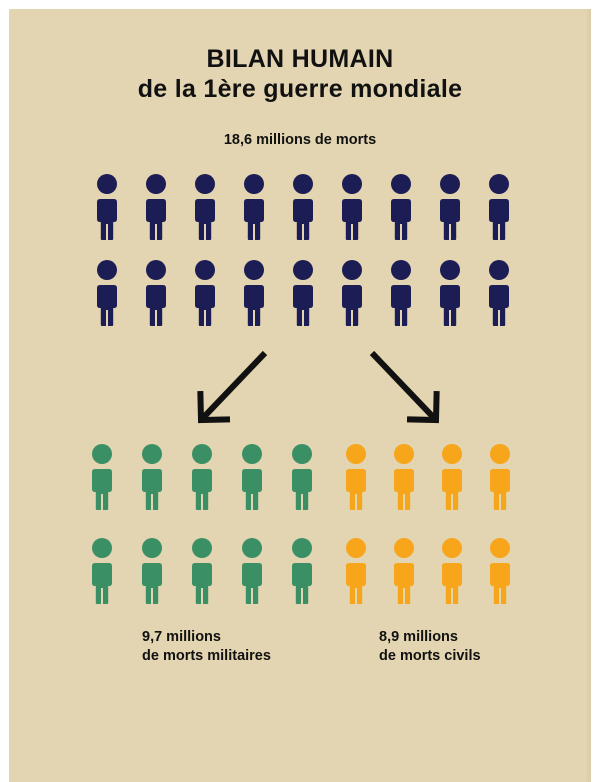 This screenshot has width=599, height=782. I want to click on civil-icon-group, so click(428, 524).